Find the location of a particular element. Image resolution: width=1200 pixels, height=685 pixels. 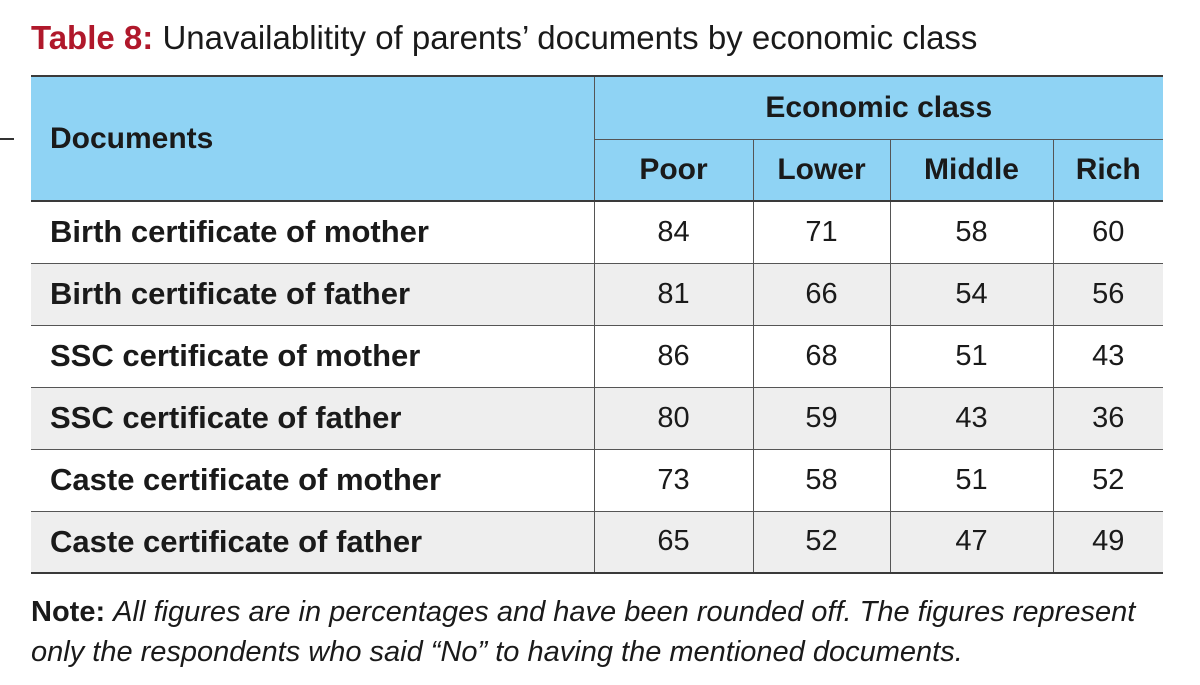

column-header-rich: Rich is located at coordinates (1108, 170).